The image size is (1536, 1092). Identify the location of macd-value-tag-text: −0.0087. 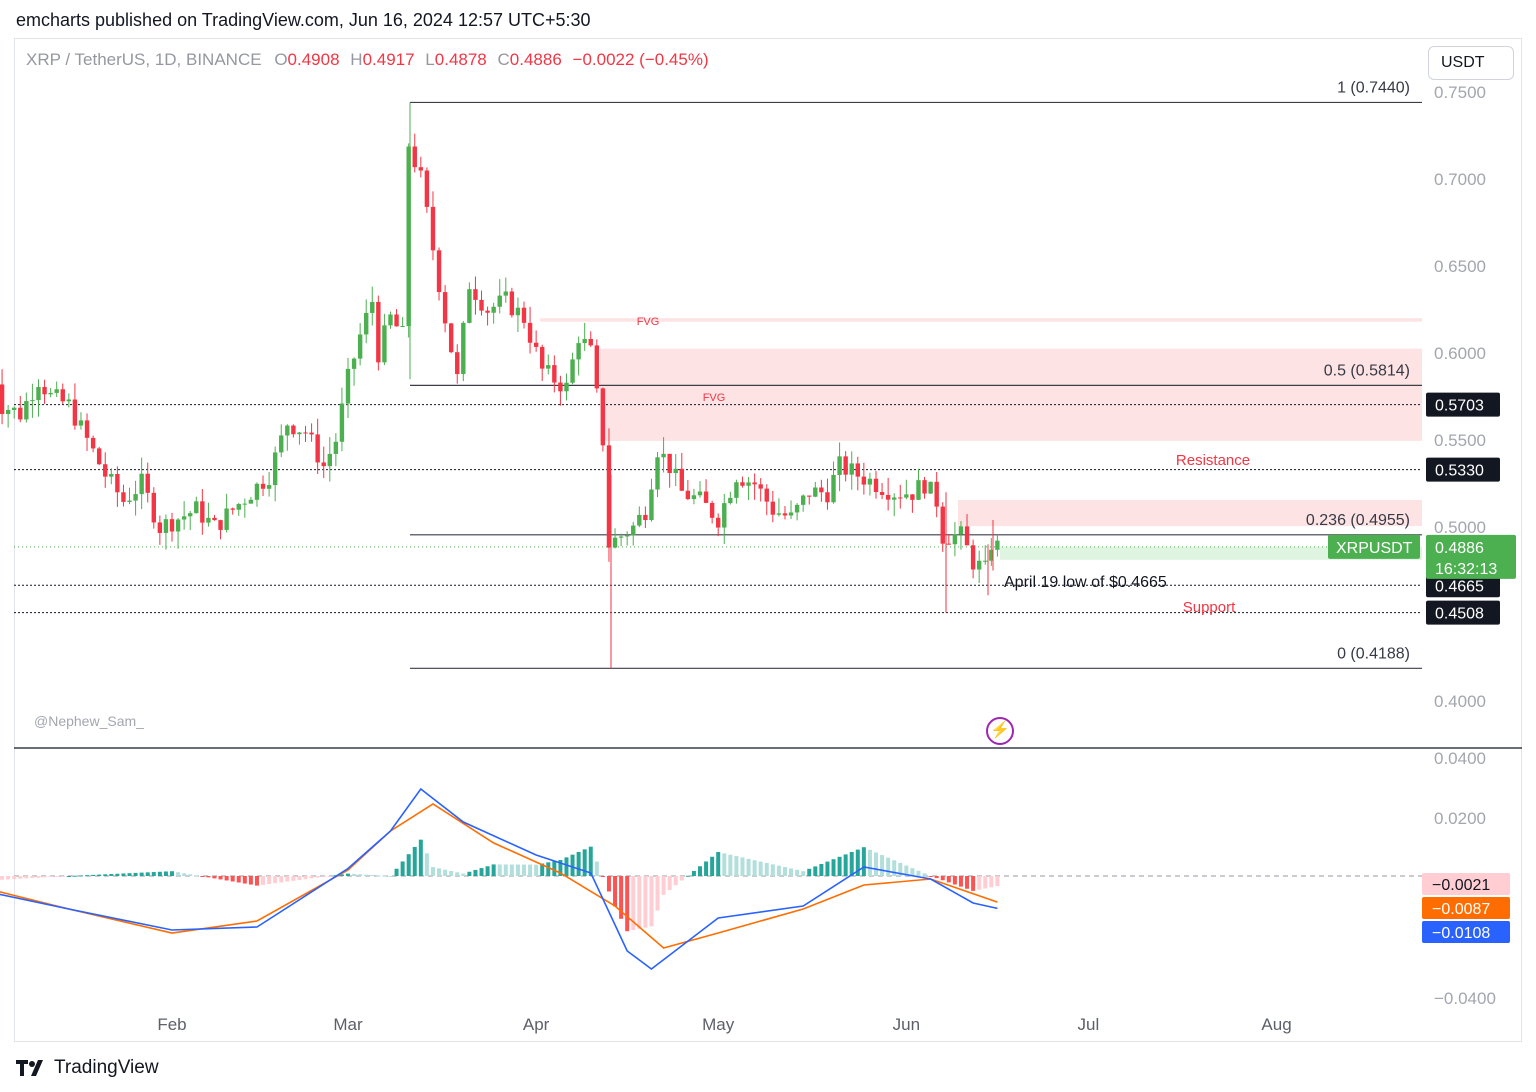
(1461, 909).